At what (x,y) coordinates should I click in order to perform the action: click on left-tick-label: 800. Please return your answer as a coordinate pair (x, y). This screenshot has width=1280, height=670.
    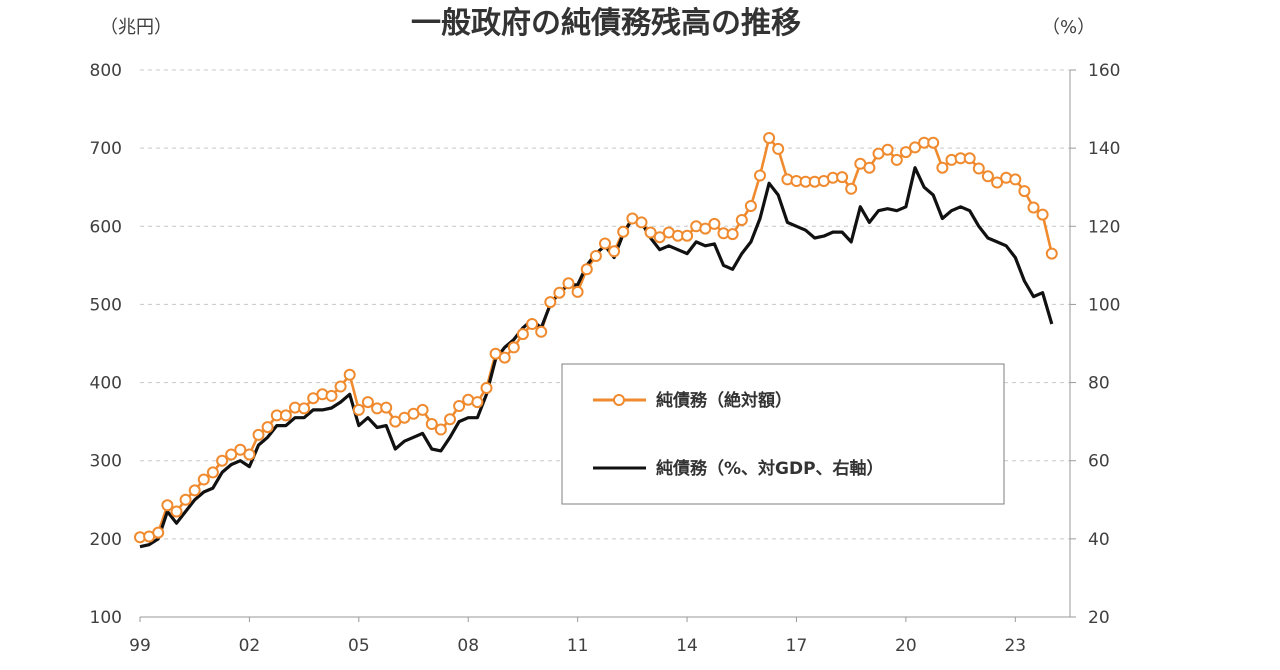
    Looking at the image, I should click on (106, 71).